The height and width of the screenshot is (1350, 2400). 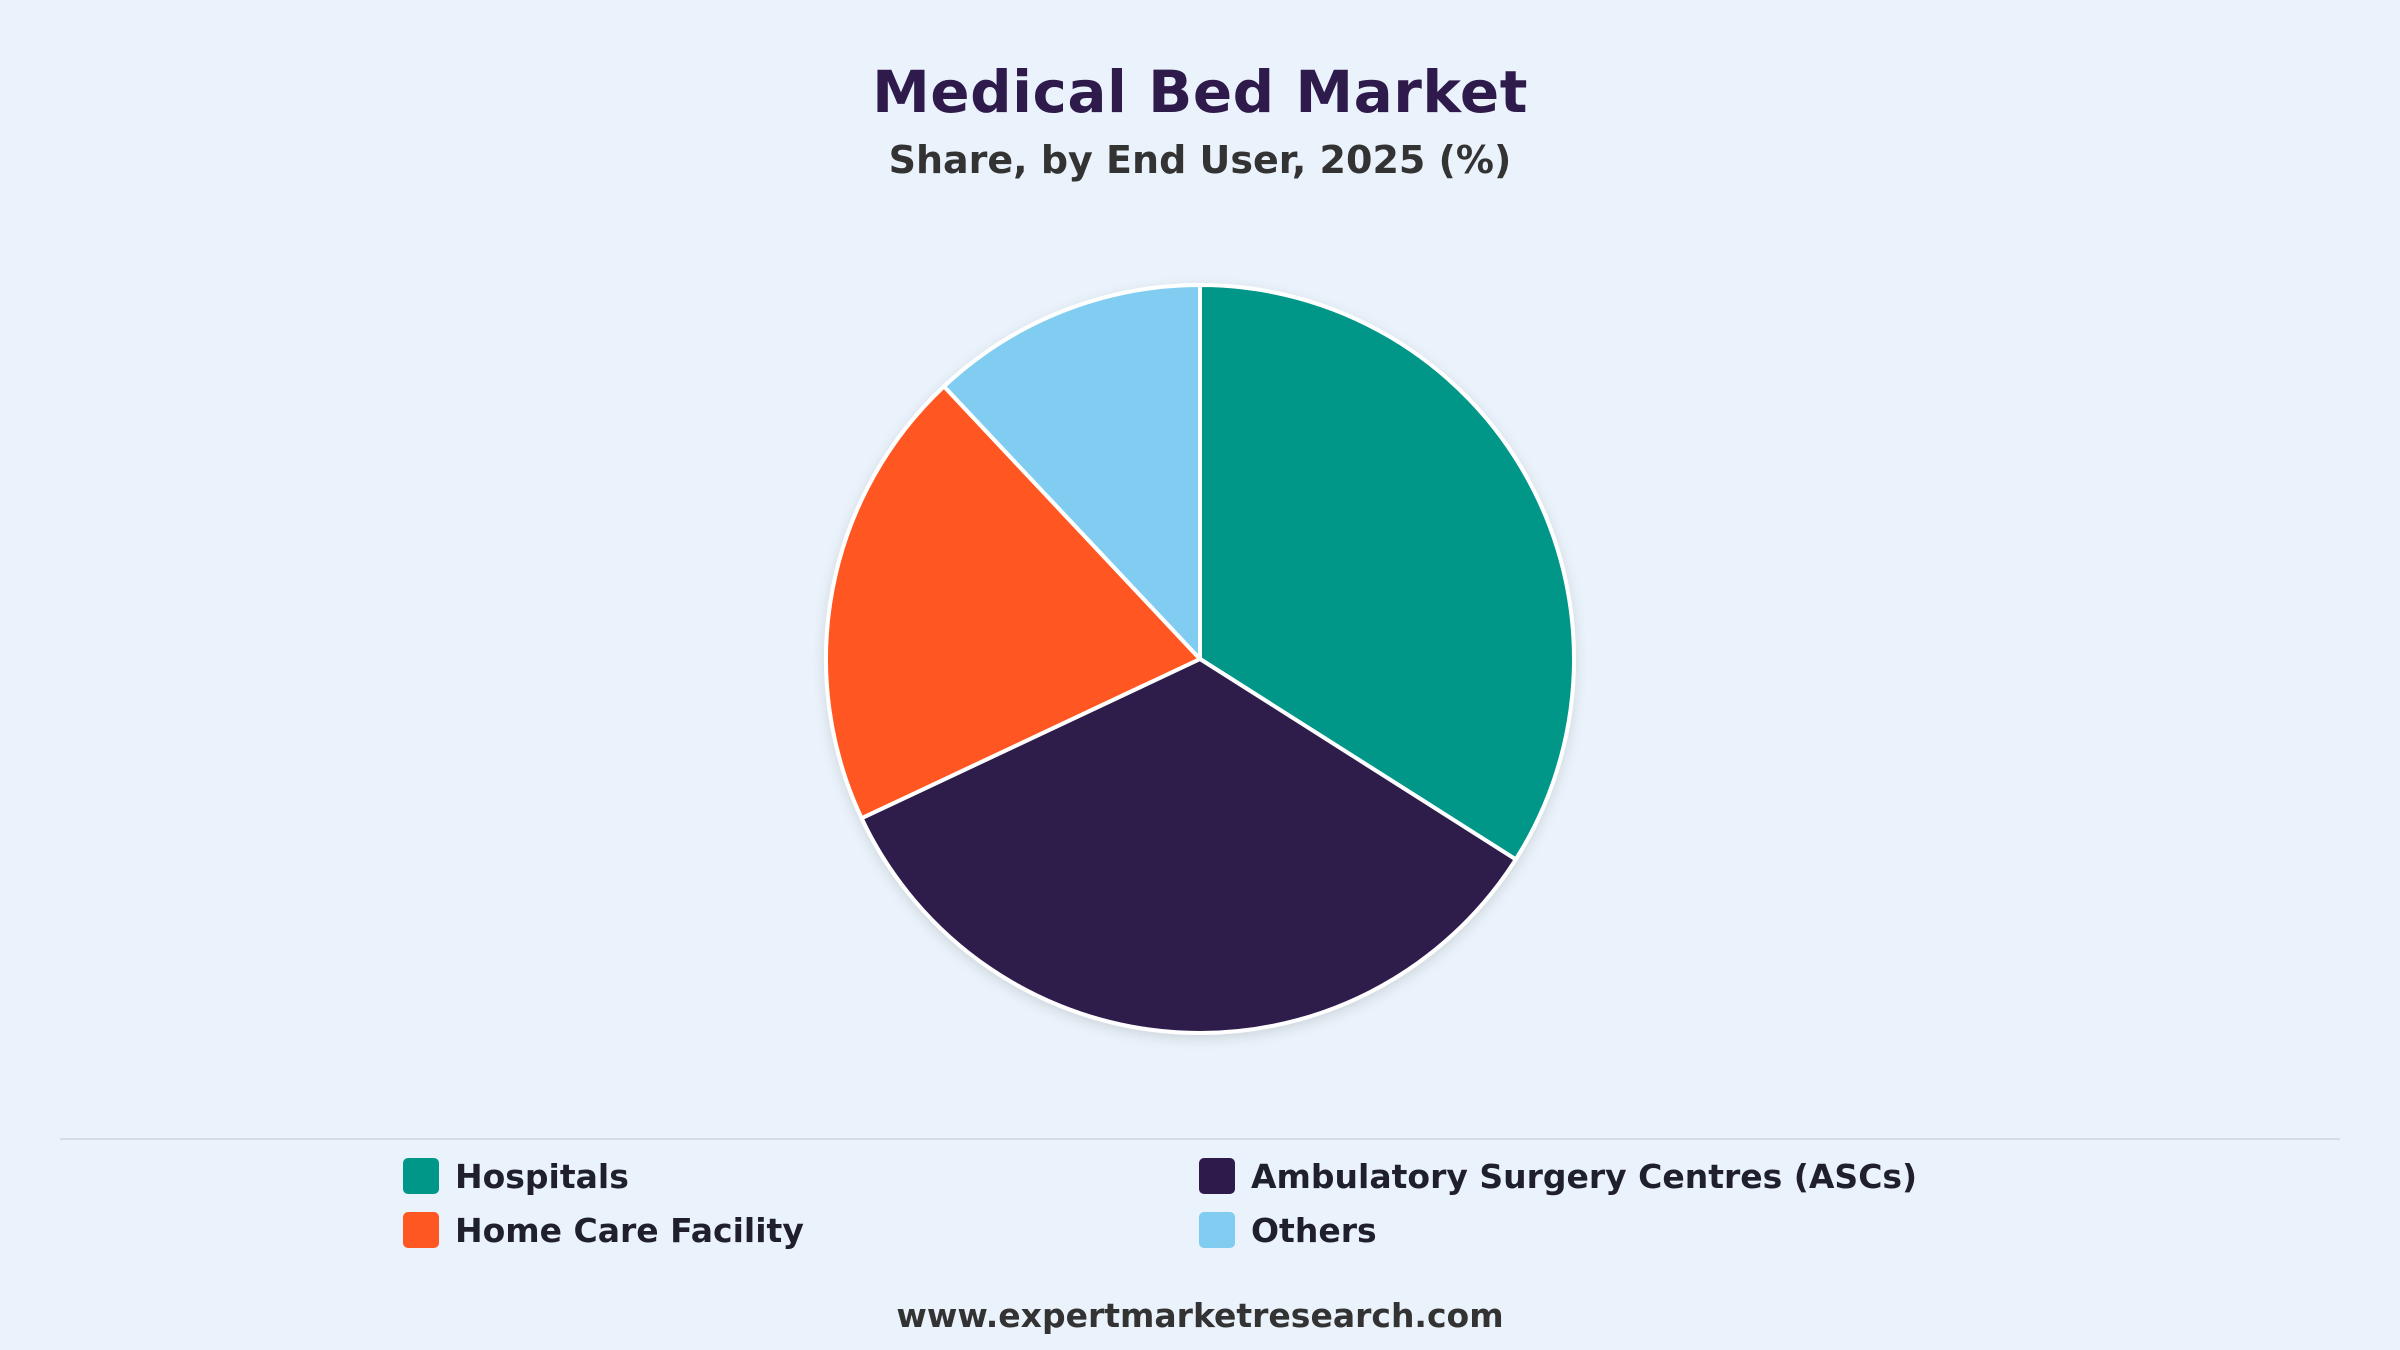 I want to click on source-url: www.expertmarketresearch.com, so click(x=1200, y=1315).